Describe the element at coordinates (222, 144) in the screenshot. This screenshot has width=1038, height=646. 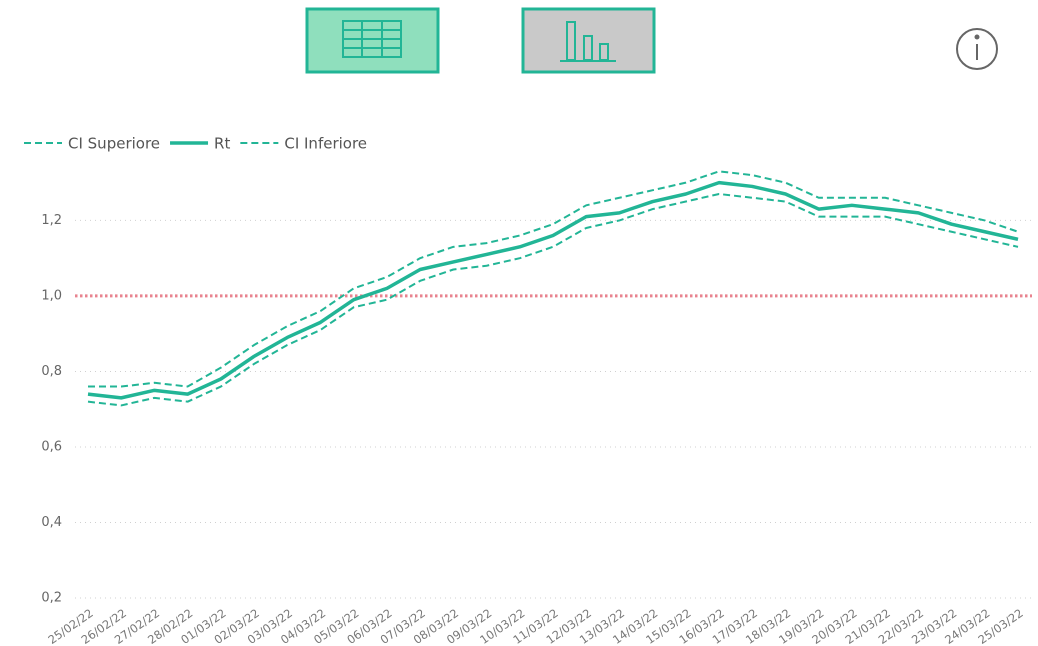
I see `legend-label: Rt` at that location.